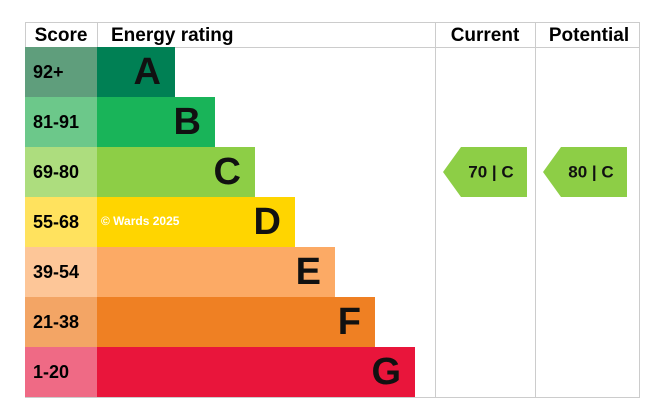 The image size is (655, 415). What do you see at coordinates (56, 172) in the screenshot?
I see `score-label: 69-80` at bounding box center [56, 172].